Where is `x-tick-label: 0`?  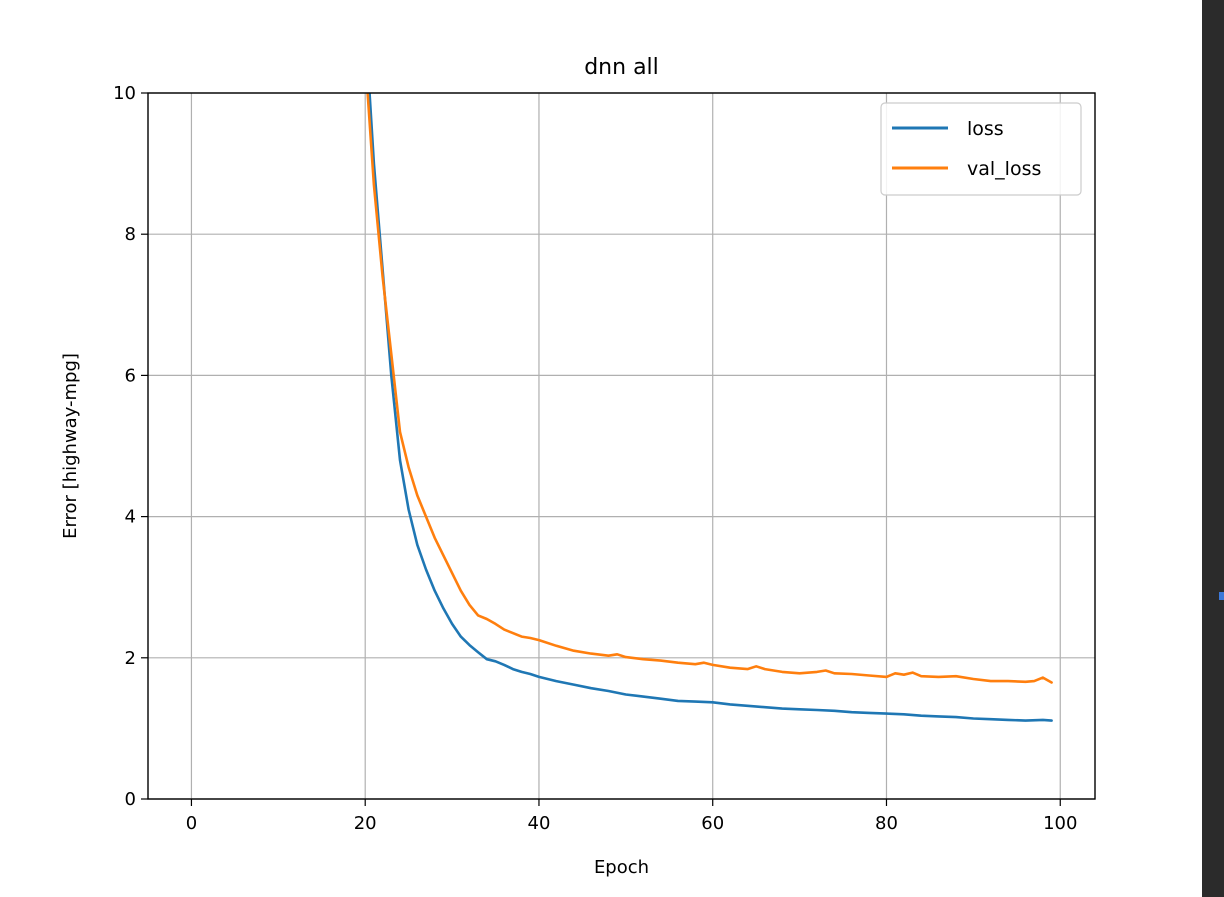 x-tick-label: 0 is located at coordinates (191, 823).